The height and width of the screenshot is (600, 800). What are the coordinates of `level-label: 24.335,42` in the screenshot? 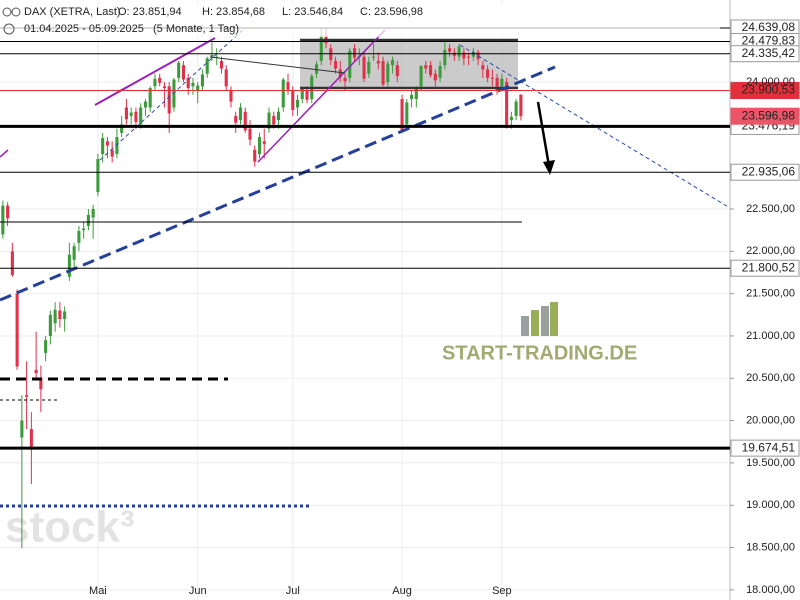 It's located at (769, 53).